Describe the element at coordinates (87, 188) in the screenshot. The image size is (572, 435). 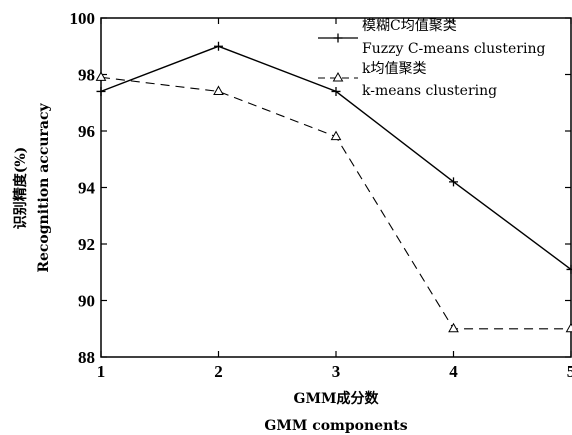
I see `y-tick-label: 94` at that location.